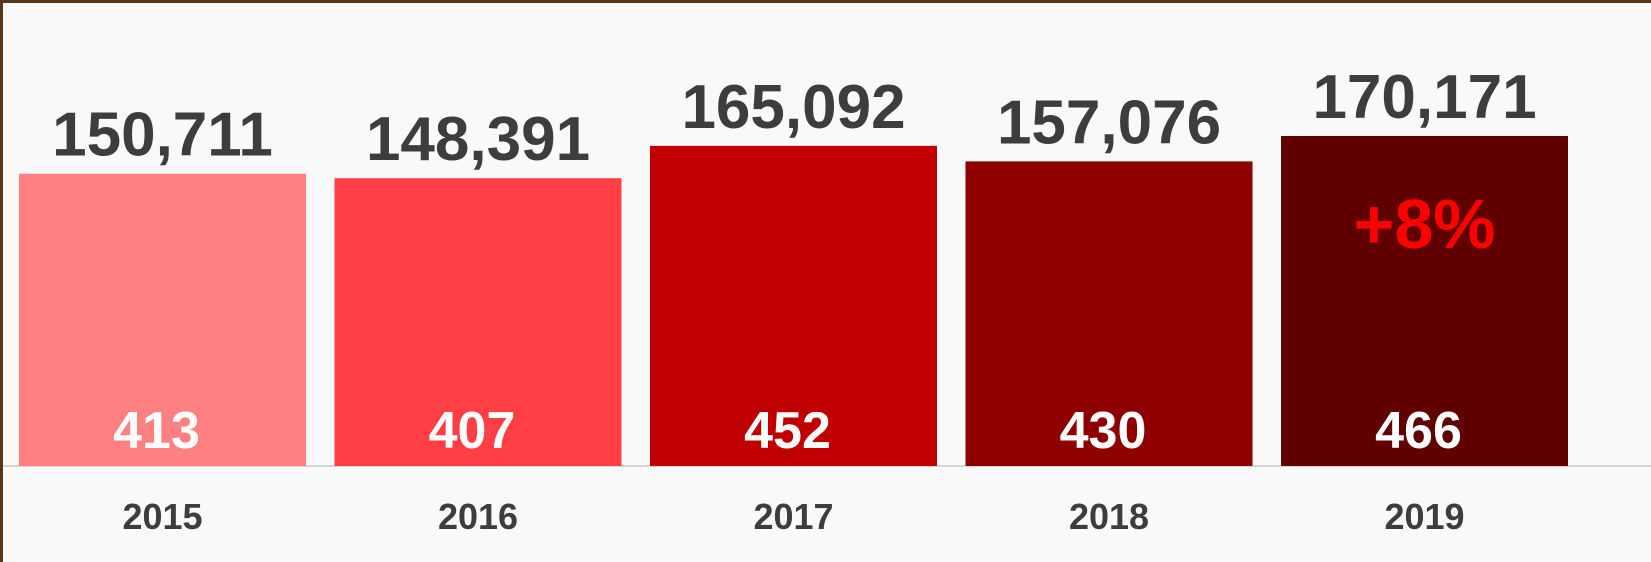  I want to click on bar-2018, so click(1109, 313).